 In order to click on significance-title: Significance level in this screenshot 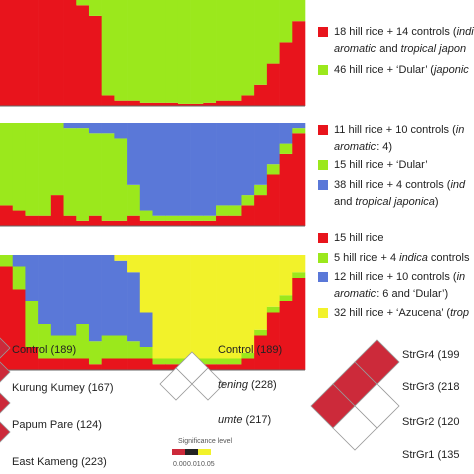, I will do `click(205, 441)`.